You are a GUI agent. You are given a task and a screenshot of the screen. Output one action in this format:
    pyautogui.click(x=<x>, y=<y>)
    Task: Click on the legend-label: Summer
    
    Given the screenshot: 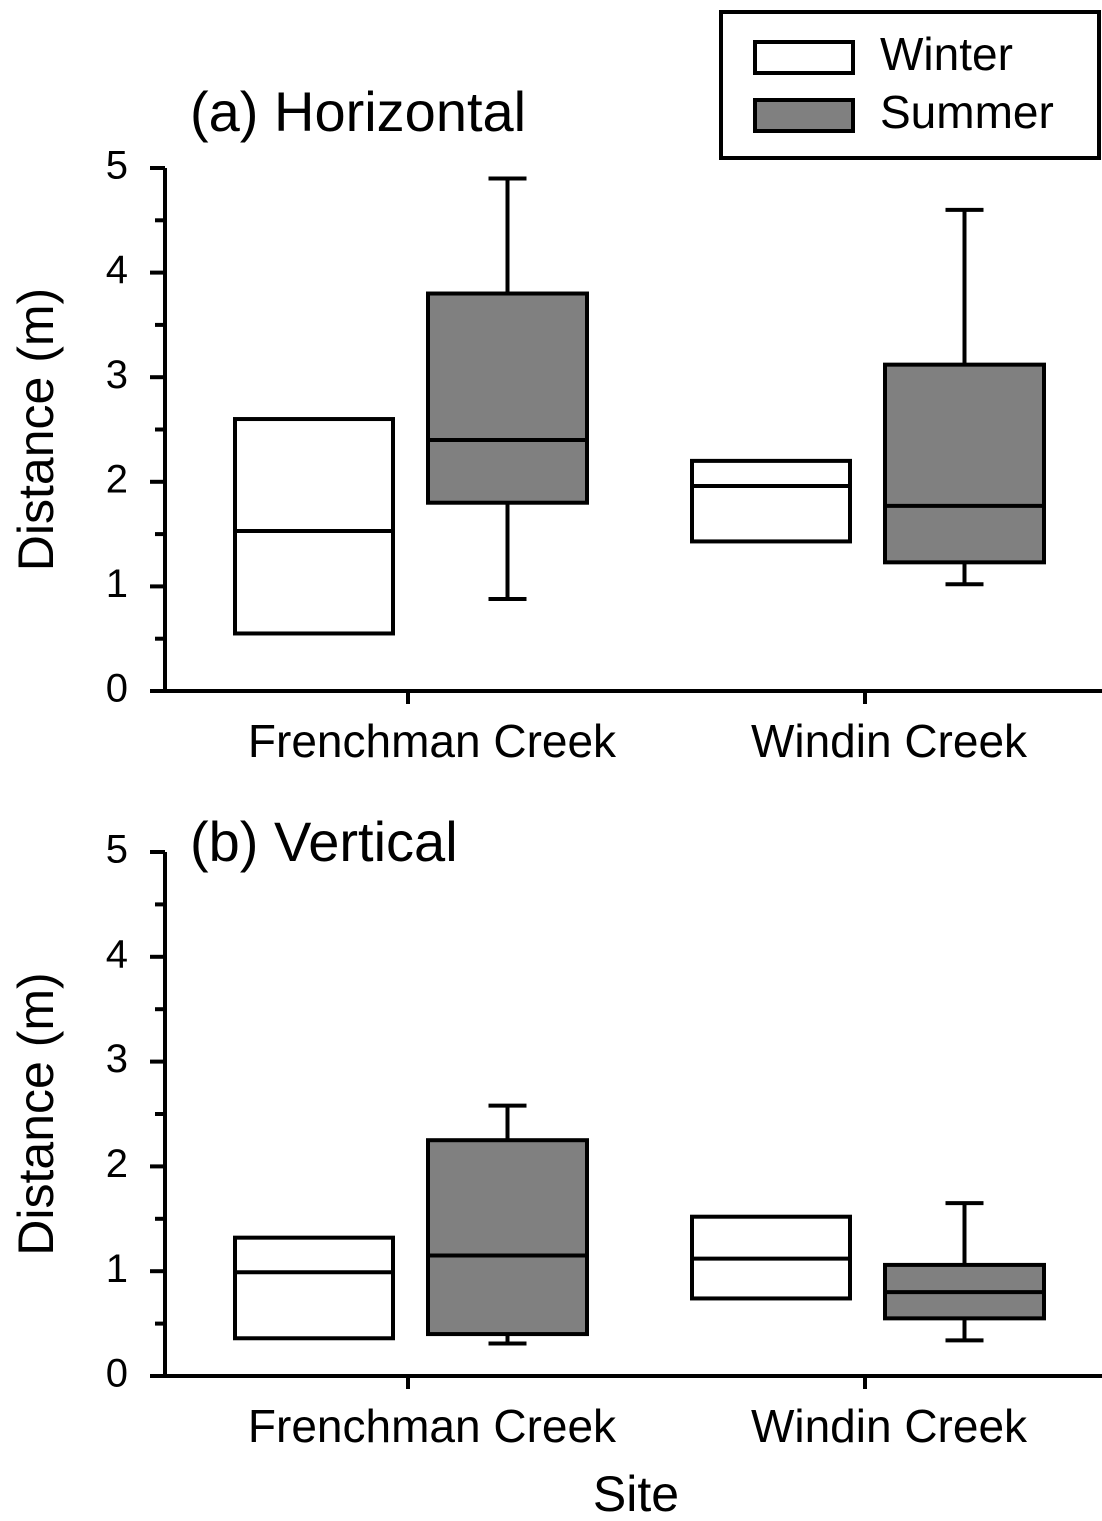 What is the action you would take?
    pyautogui.click(x=967, y=112)
    